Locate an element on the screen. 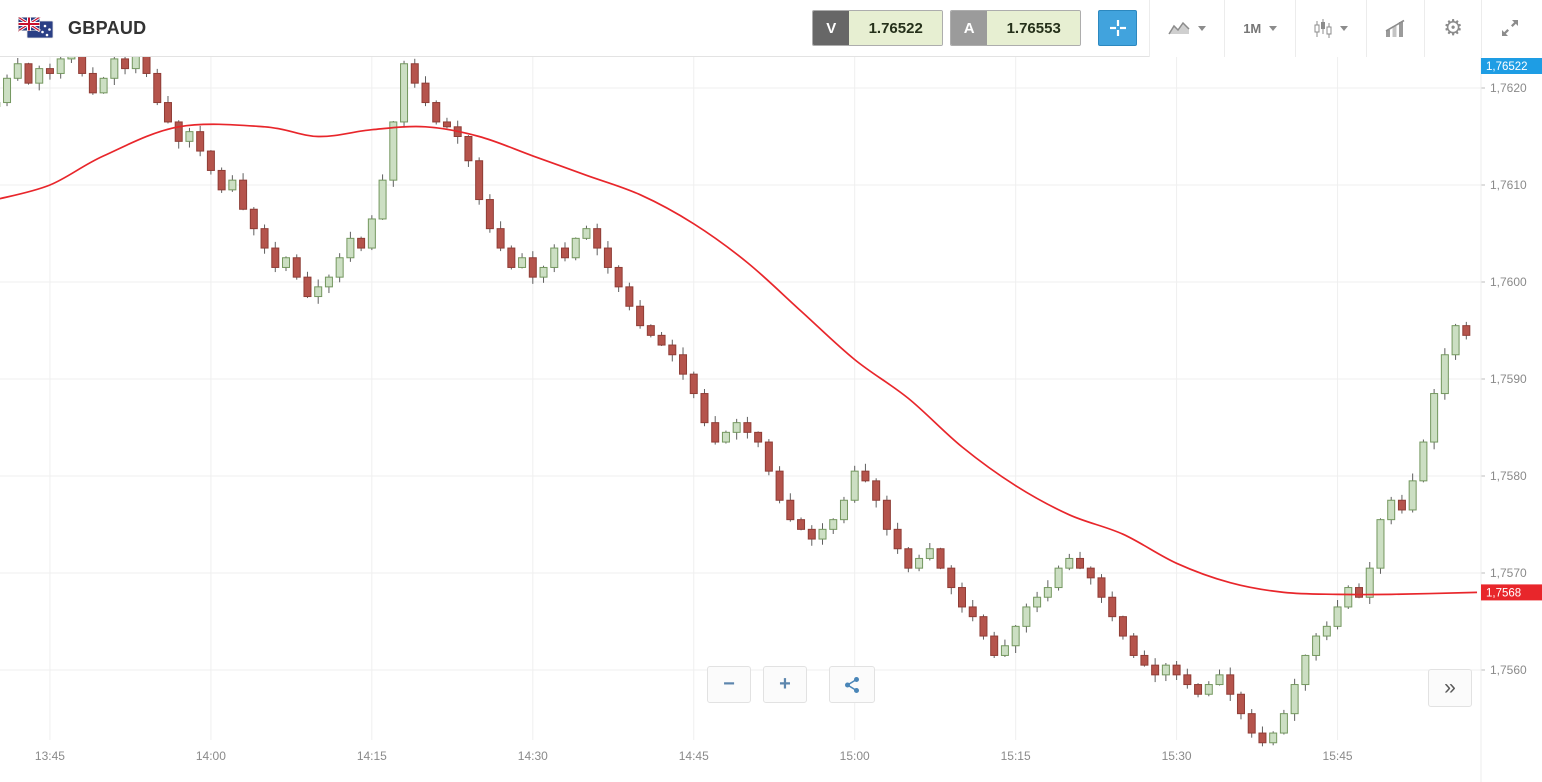 The image size is (1542, 782). svg-text: 1,7600 is located at coordinates (1508, 282).